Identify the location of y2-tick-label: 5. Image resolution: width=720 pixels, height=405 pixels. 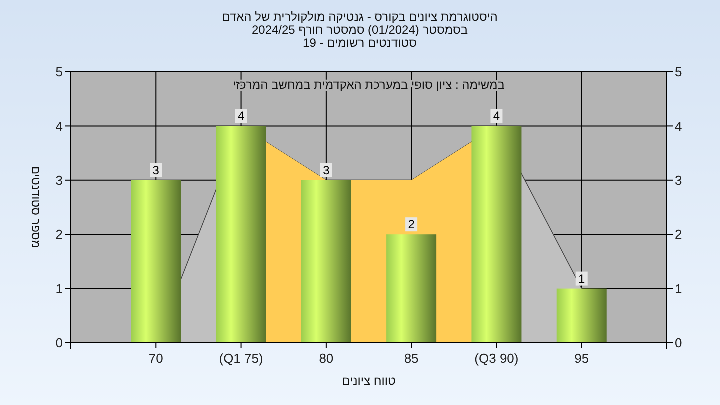
(678, 72).